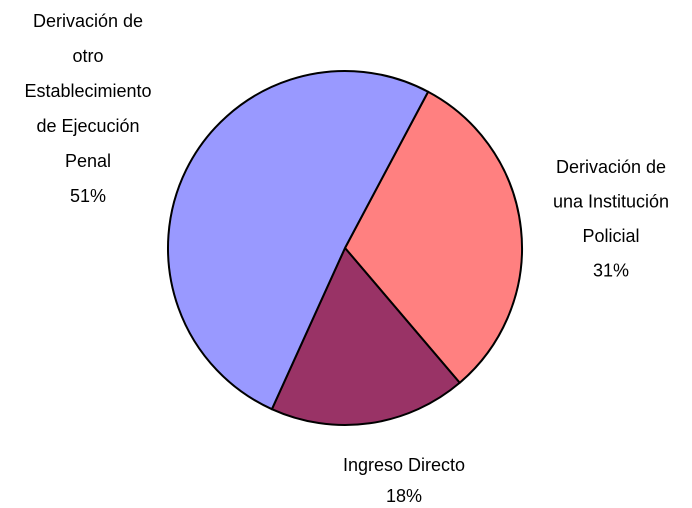 The height and width of the screenshot is (508, 692). What do you see at coordinates (611, 201) in the screenshot?
I see `slice-label: una Institución` at bounding box center [611, 201].